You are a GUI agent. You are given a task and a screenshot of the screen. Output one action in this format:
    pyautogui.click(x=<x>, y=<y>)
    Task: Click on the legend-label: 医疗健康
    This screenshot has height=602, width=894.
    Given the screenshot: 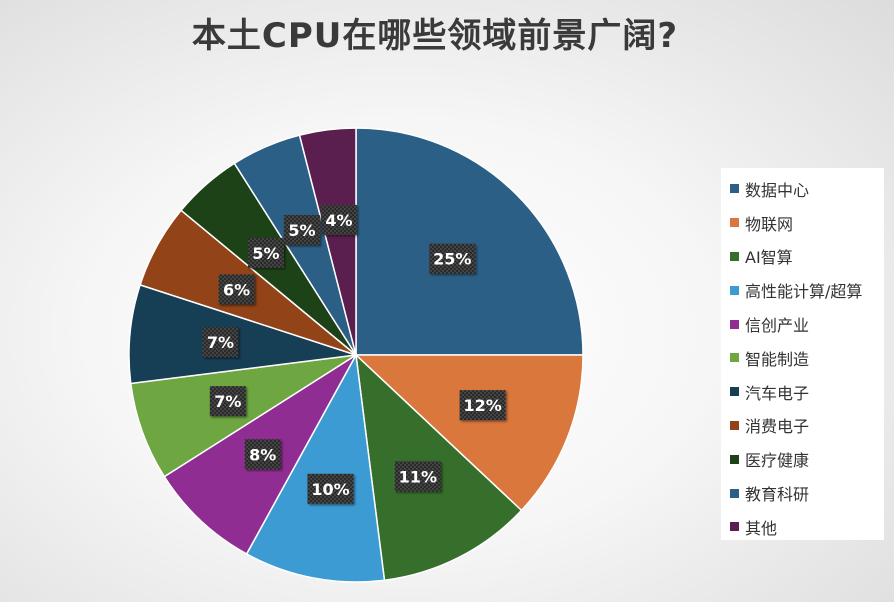 What is the action you would take?
    pyautogui.click(x=777, y=461)
    